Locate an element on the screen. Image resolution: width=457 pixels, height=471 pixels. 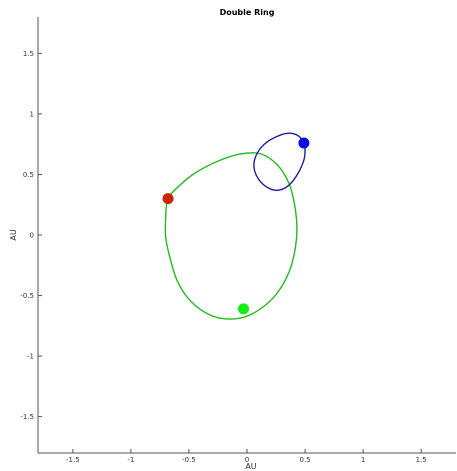
green-body-marker is located at coordinates (244, 309).